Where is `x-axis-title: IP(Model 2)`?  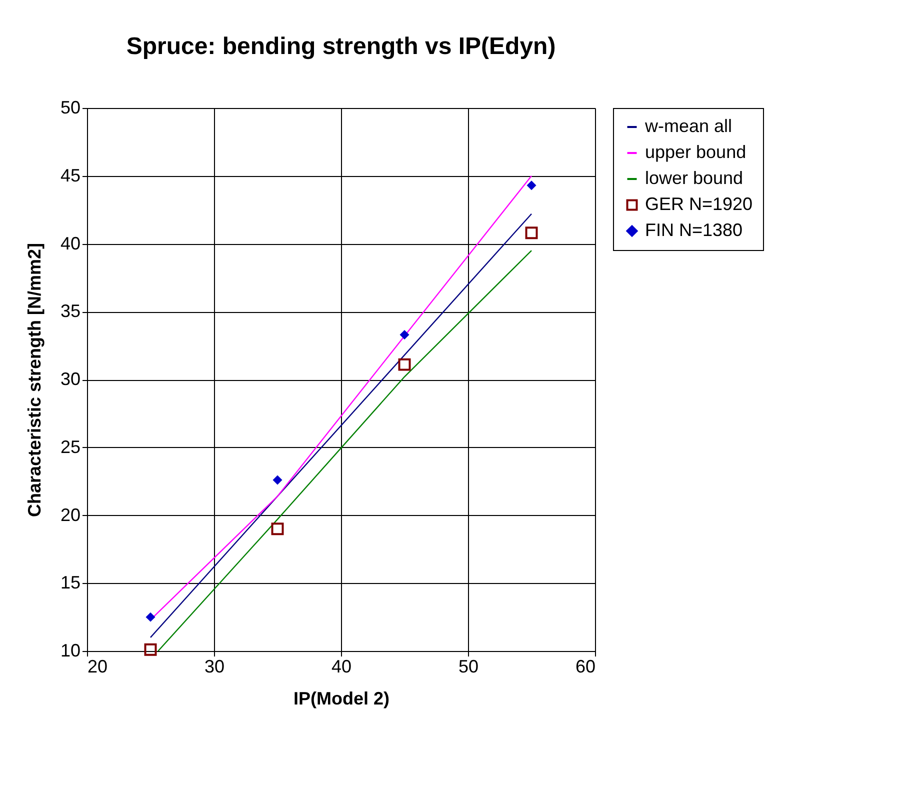 x-axis-title: IP(Model 2) is located at coordinates (341, 698).